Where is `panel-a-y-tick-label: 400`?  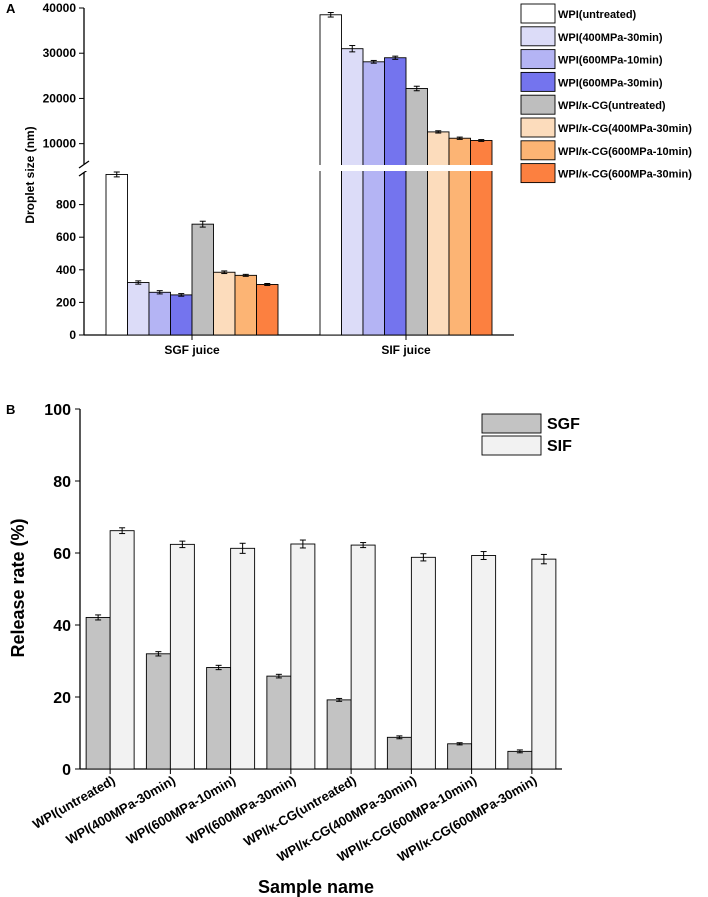 panel-a-y-tick-label: 400 is located at coordinates (66, 270).